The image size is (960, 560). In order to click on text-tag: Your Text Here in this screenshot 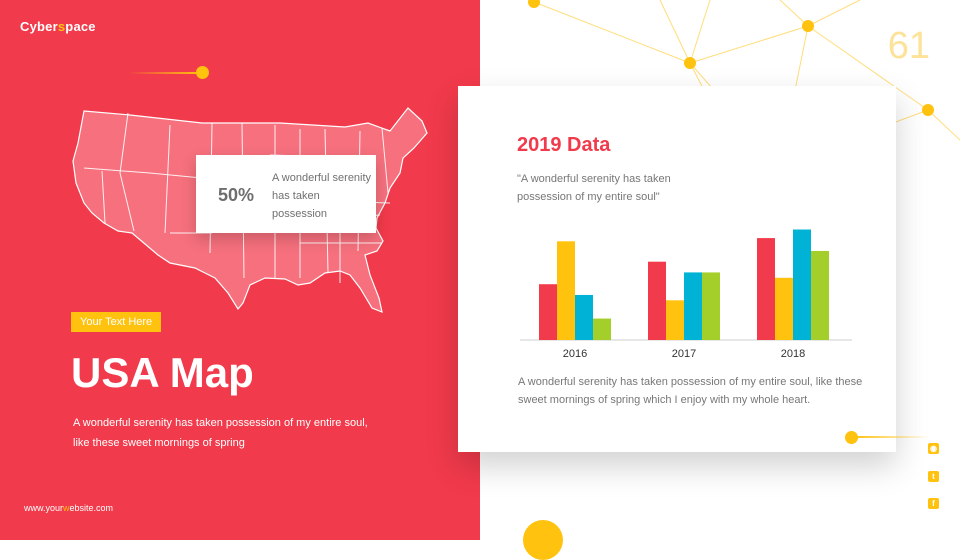, I will do `click(116, 322)`.